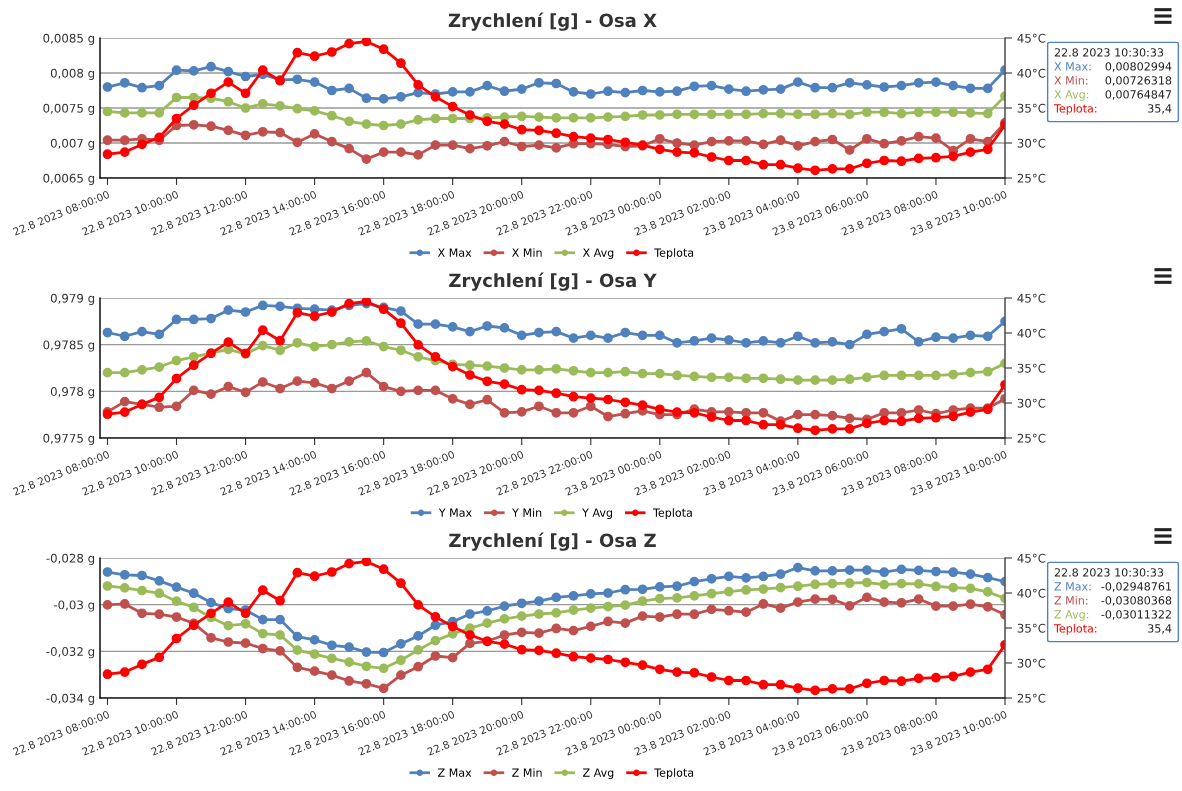 The image size is (1182, 791). I want to click on y2-tick-label: 45°C, so click(1031, 558).